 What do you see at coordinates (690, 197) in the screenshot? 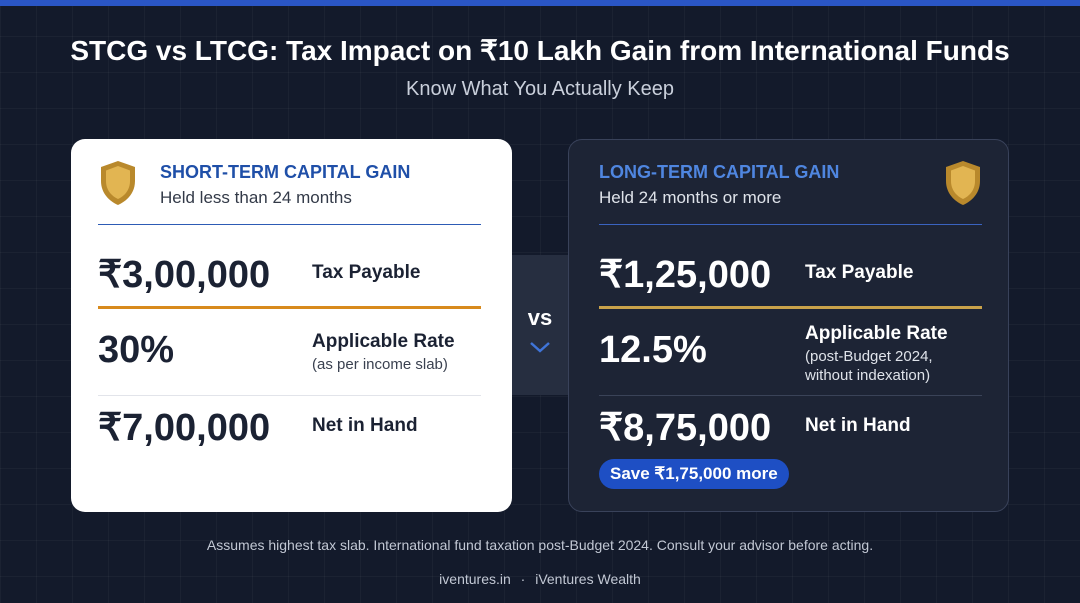
I see `card-subheading: Held 24 months or more` at bounding box center [690, 197].